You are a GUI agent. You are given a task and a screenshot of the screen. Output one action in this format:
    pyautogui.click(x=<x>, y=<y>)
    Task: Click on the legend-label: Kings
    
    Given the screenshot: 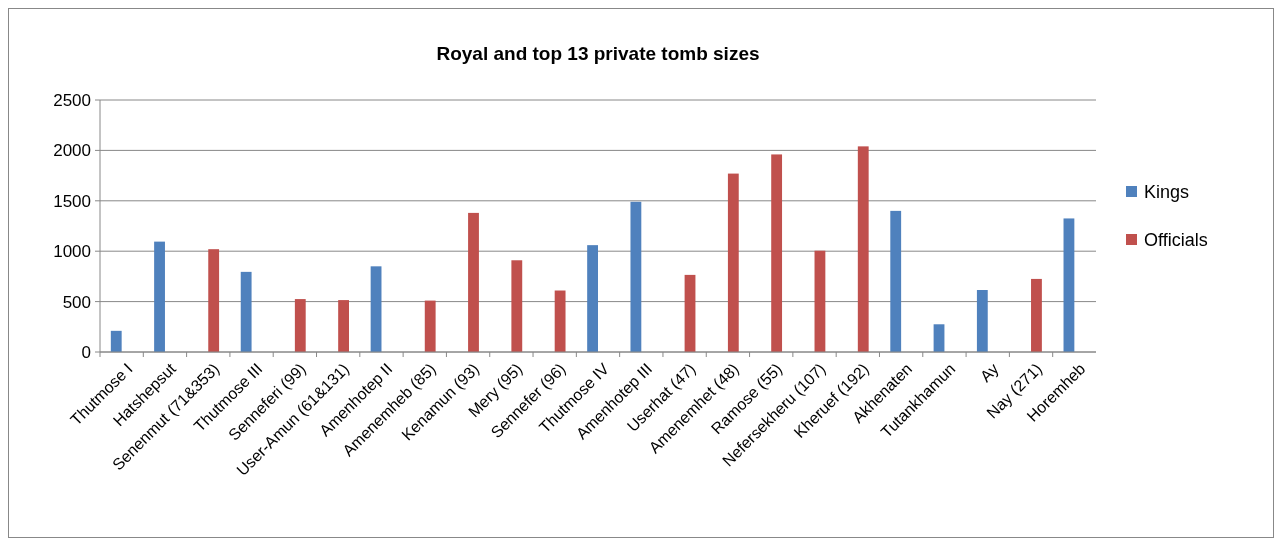 What is the action you would take?
    pyautogui.click(x=1167, y=192)
    